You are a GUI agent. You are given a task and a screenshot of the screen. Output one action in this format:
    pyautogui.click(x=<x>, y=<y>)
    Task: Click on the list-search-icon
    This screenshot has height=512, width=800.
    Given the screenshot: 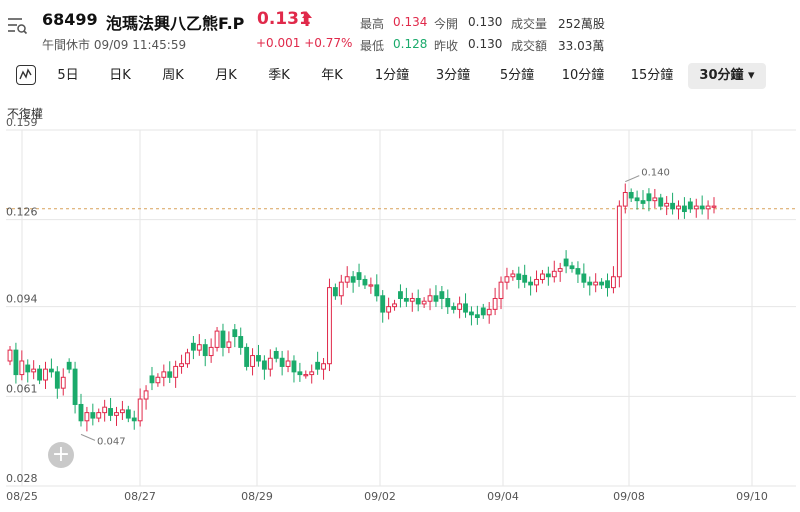 What is the action you would take?
    pyautogui.click(x=17, y=25)
    